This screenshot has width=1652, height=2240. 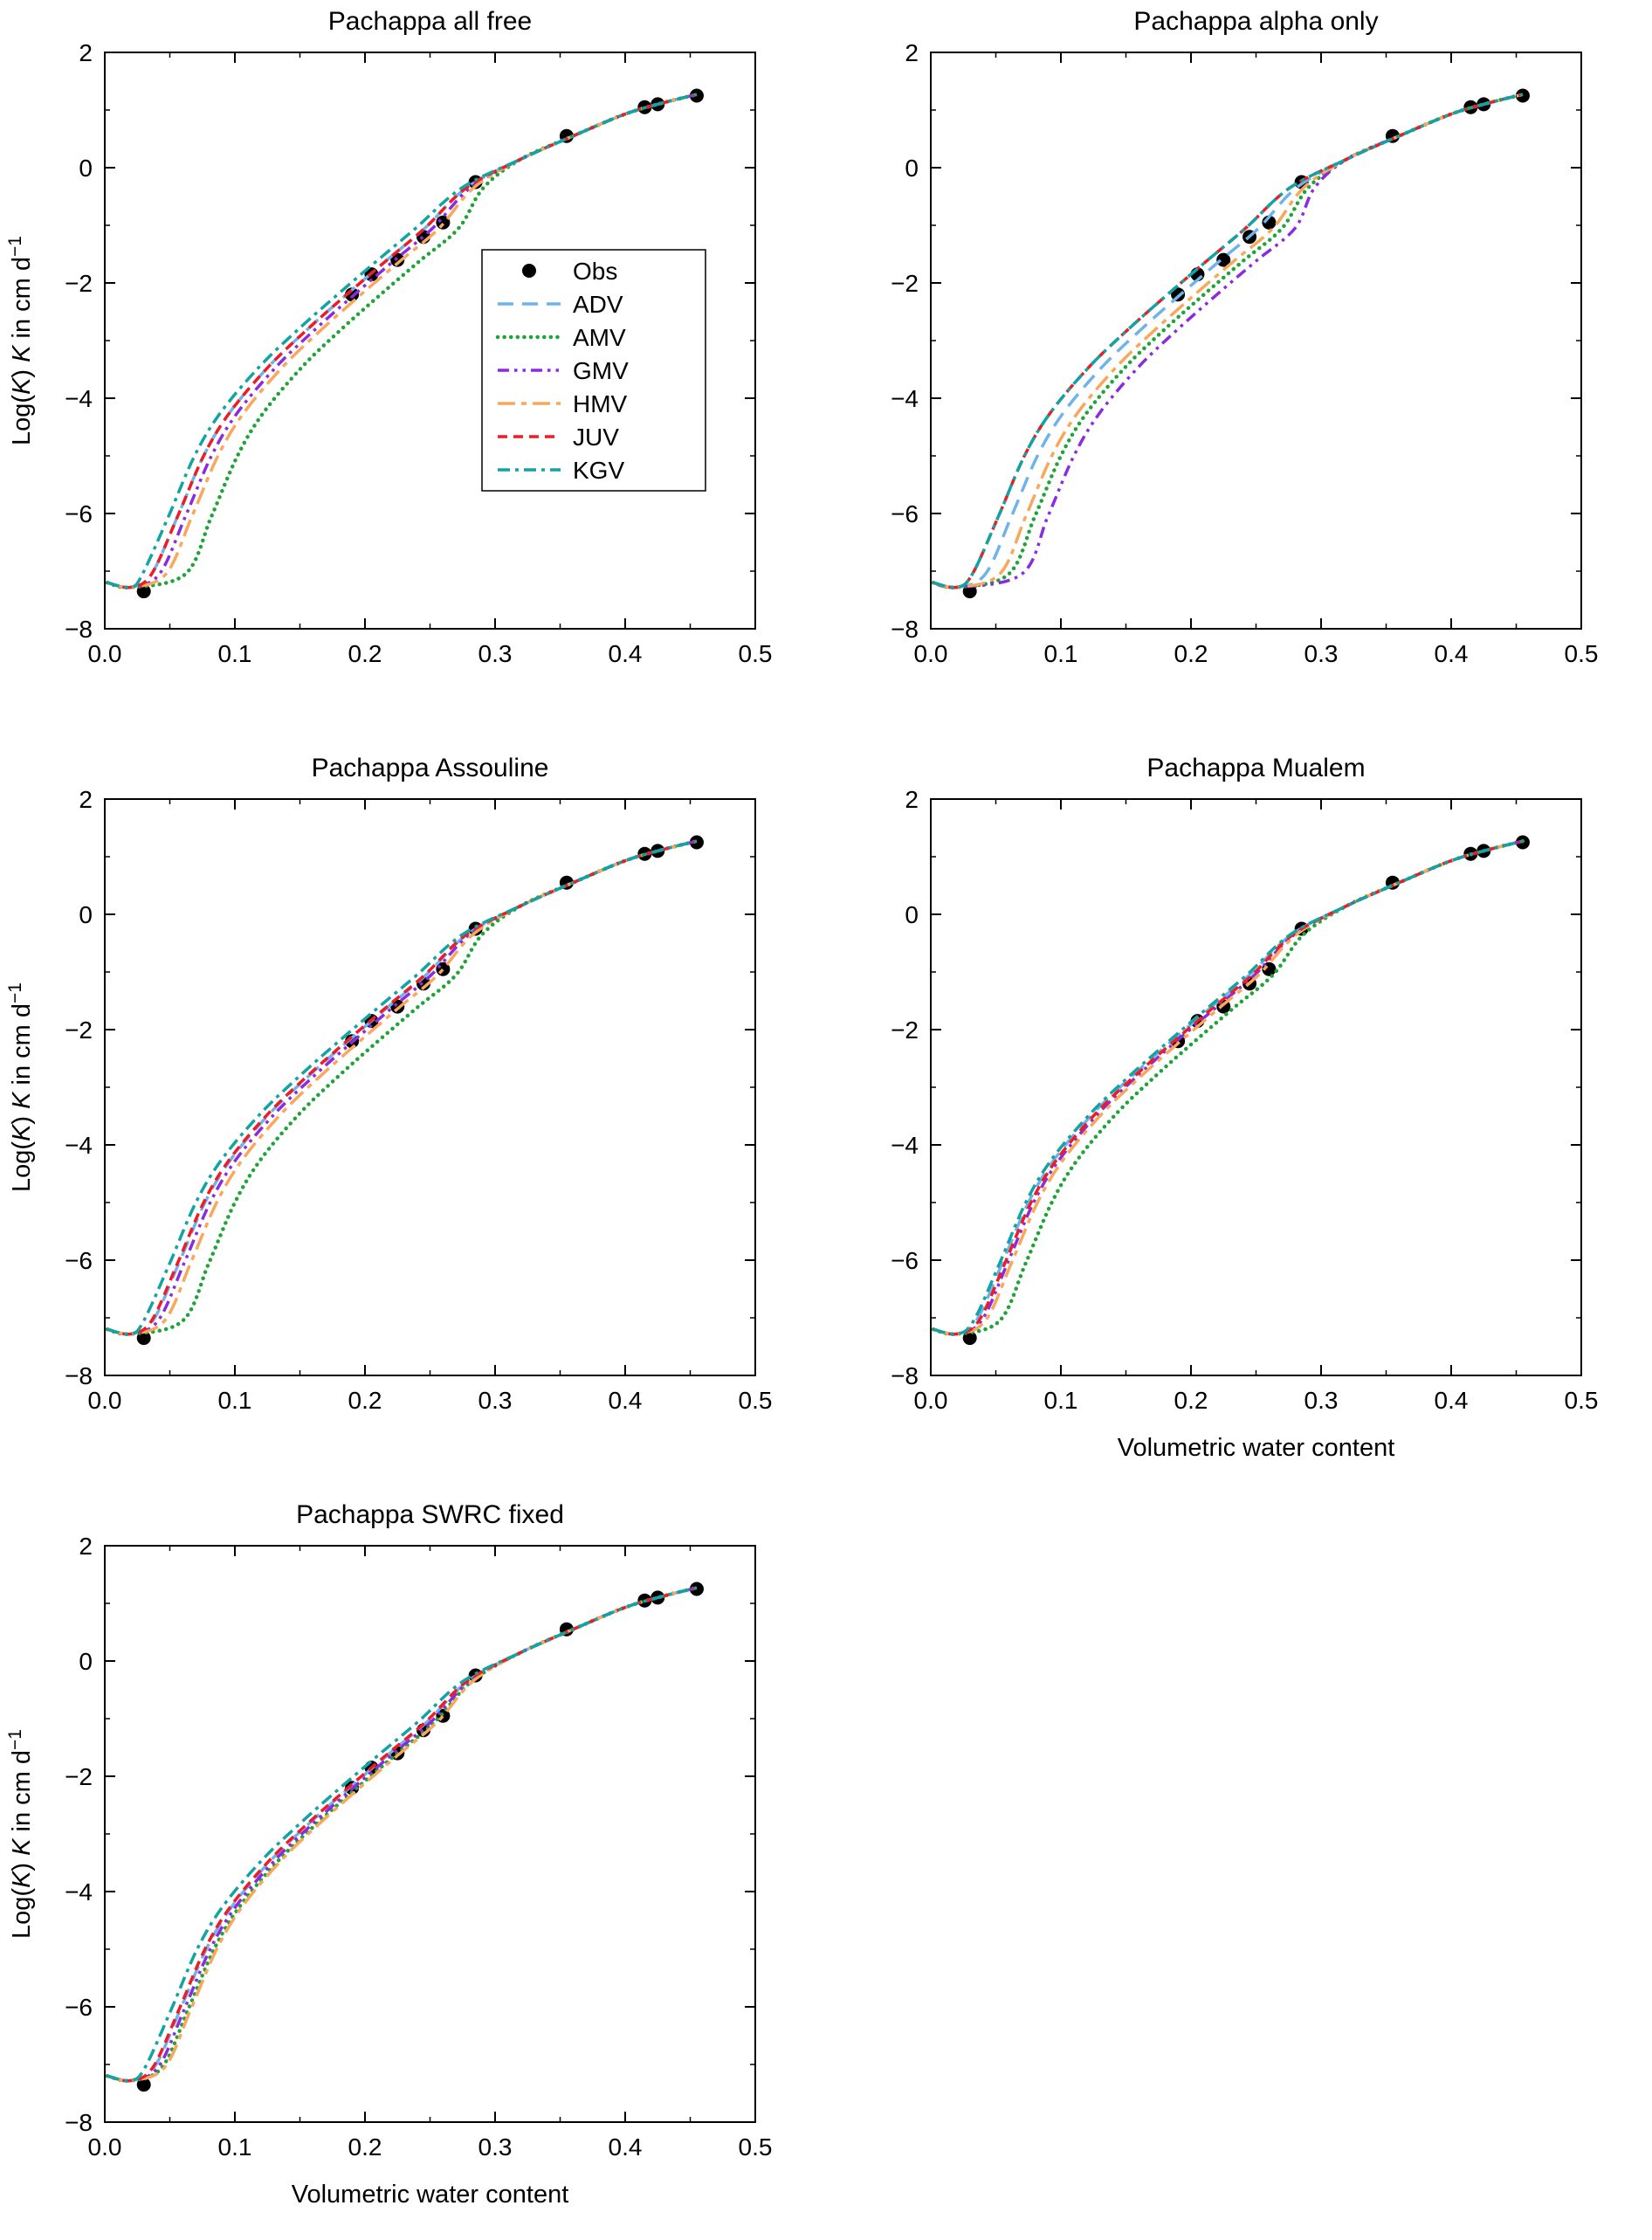 I want to click on panel-title: Pachappa Mualem, so click(x=1255, y=768).